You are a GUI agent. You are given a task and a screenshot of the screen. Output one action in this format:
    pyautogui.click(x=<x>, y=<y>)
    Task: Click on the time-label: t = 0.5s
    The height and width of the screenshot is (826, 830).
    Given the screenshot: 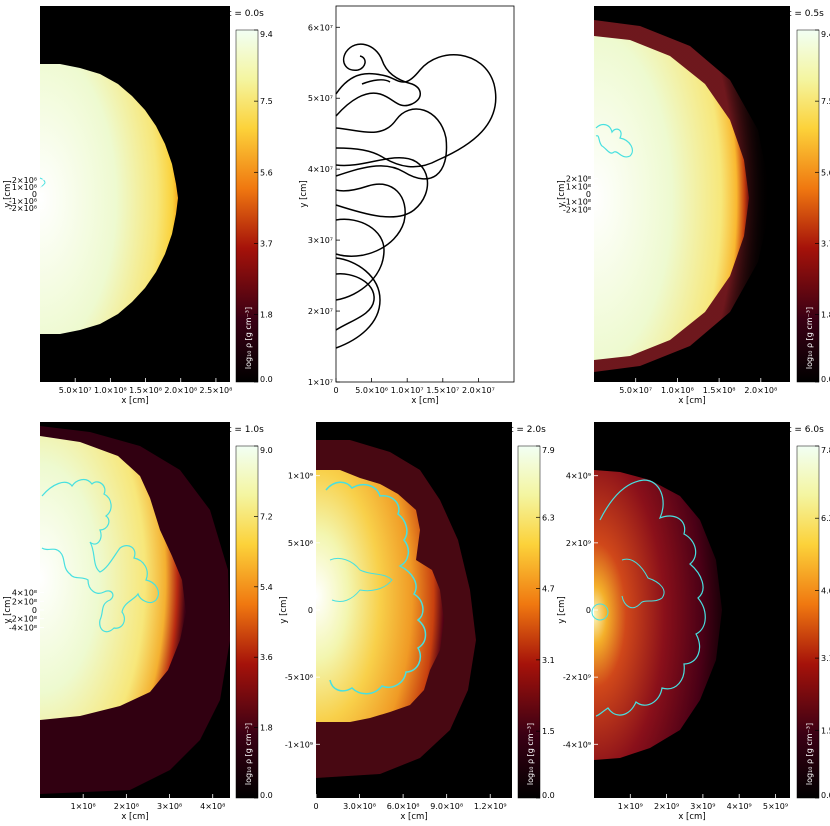 What is the action you would take?
    pyautogui.click(x=806, y=14)
    